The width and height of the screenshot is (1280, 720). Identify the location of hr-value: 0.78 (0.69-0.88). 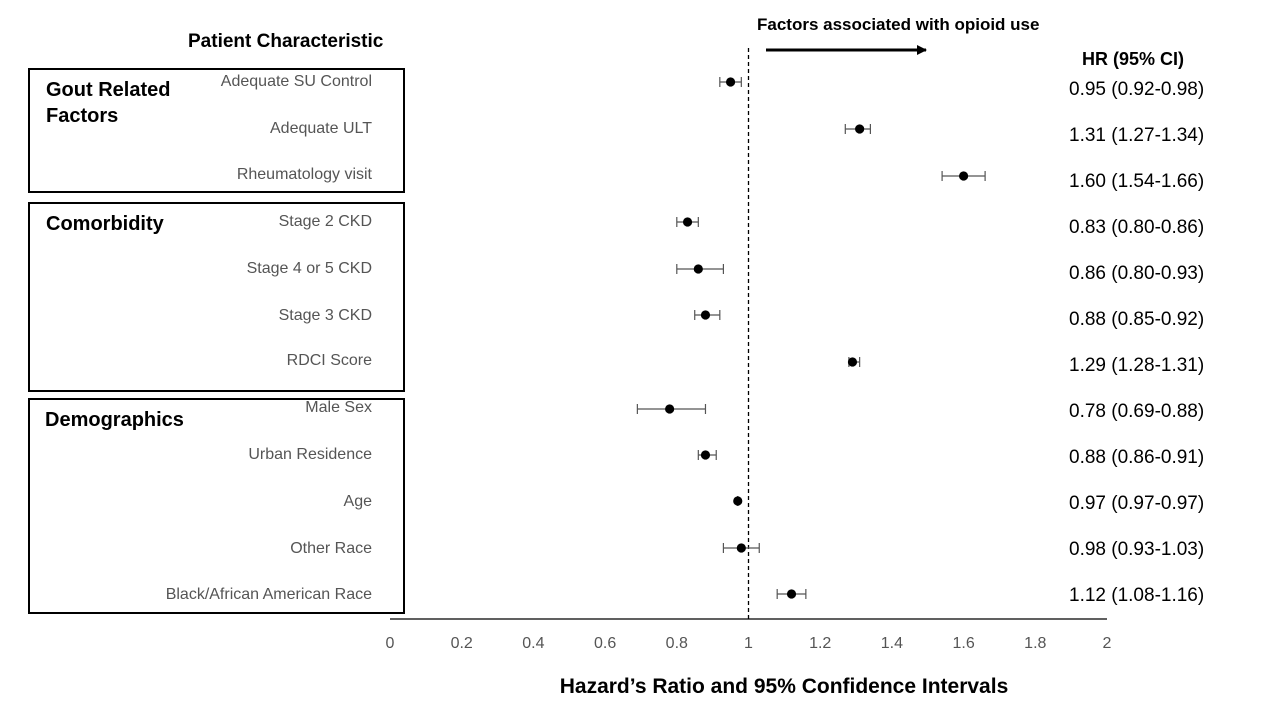
(1137, 411).